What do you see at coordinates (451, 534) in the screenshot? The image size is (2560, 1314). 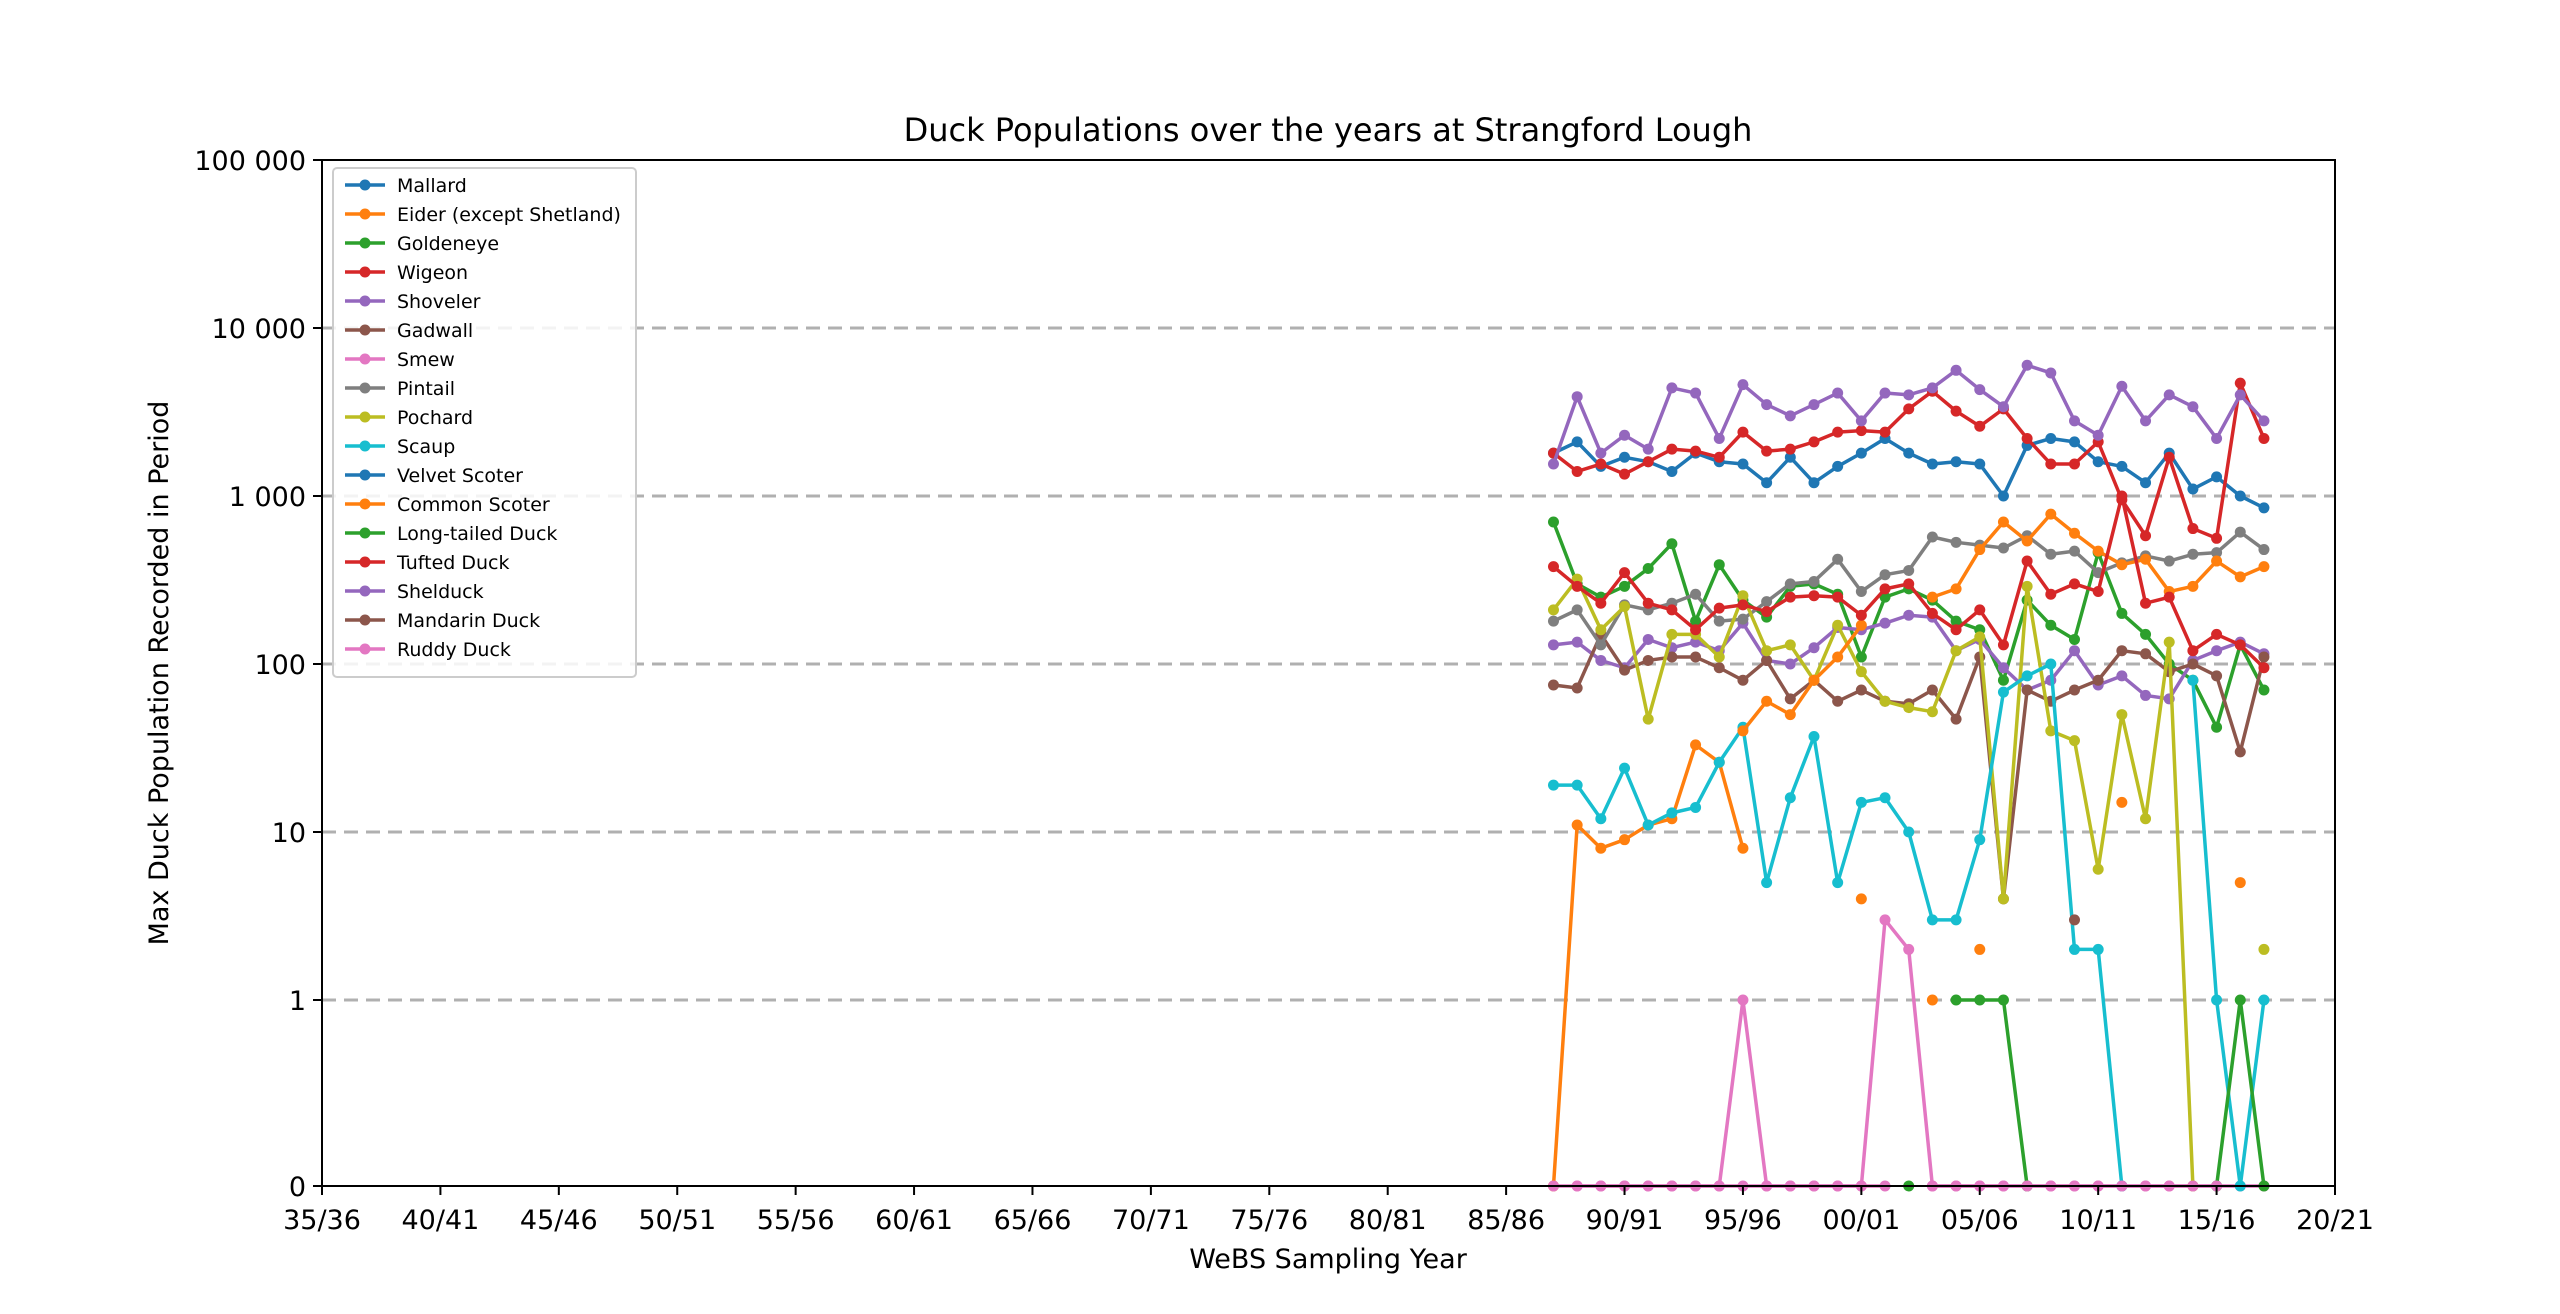 I see `legend-item: Long-tailed Duck` at bounding box center [451, 534].